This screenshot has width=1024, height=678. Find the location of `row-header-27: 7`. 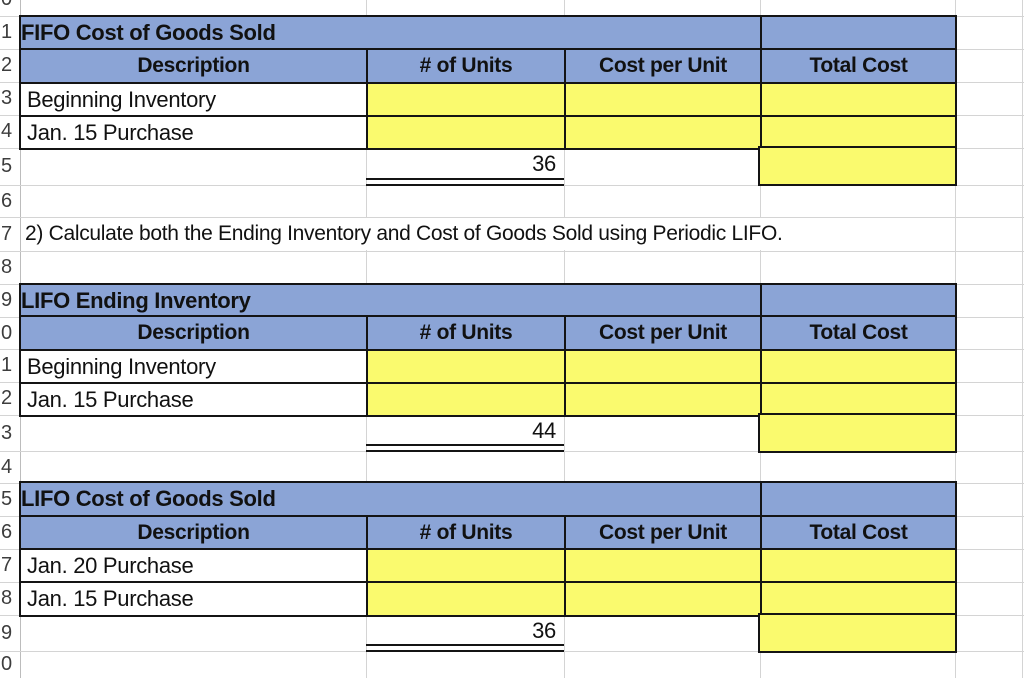

row-header-27: 7 is located at coordinates (7, 234).